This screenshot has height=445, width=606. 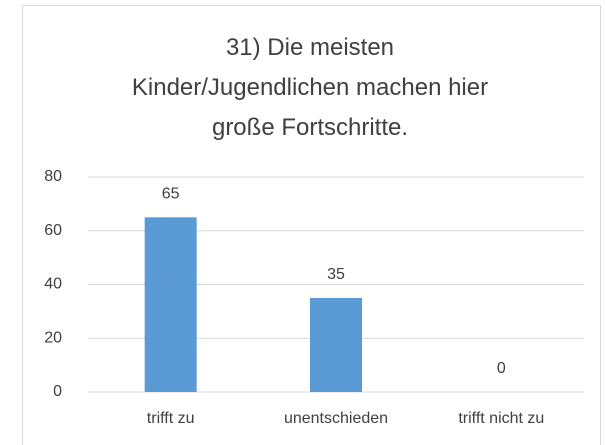 What do you see at coordinates (171, 418) in the screenshot?
I see `x-tick-label: trifft zu` at bounding box center [171, 418].